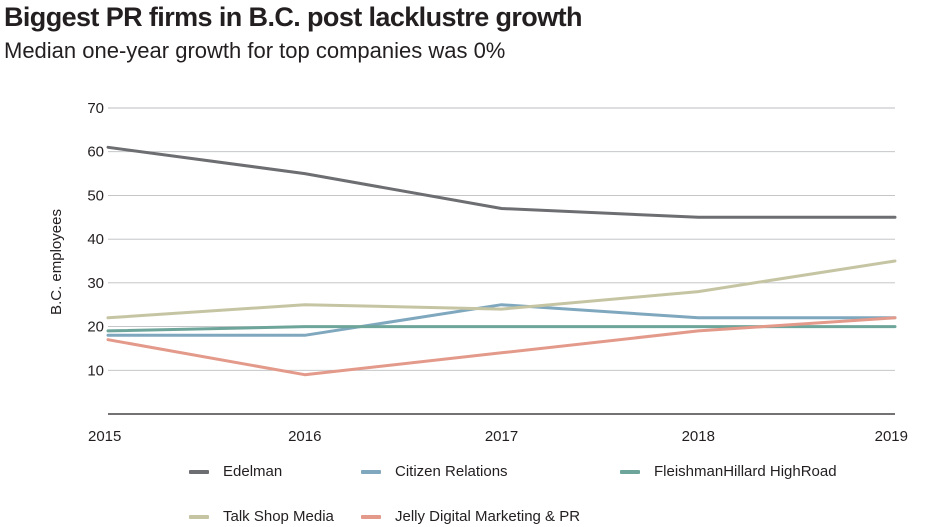  I want to click on x-tick-label: 2019, so click(891, 436).